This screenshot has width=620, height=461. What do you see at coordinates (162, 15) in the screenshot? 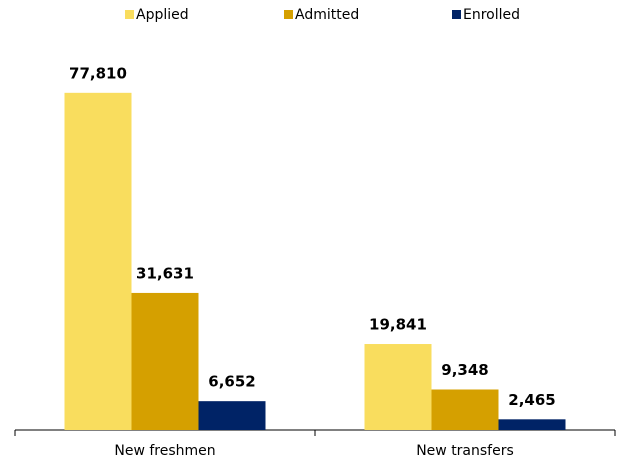
I see `legend-label: Applied` at bounding box center [162, 15].